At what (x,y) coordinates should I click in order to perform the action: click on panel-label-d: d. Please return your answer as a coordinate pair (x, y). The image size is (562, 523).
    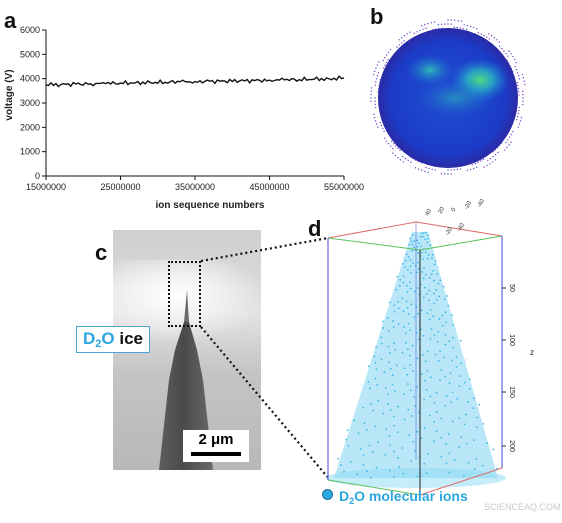
    Looking at the image, I should click on (315, 228).